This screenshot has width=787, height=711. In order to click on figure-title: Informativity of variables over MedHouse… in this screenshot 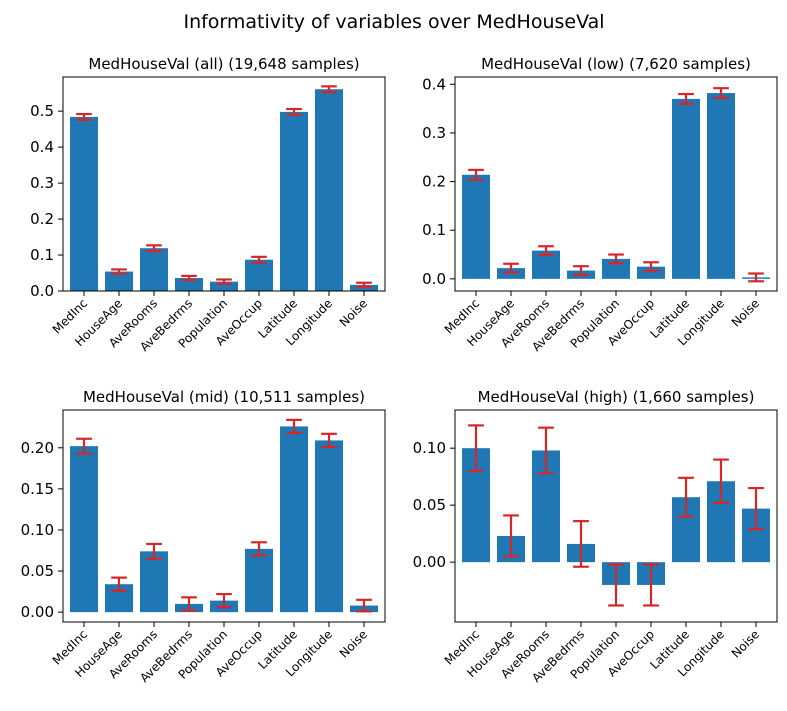, I will do `click(393, 22)`.